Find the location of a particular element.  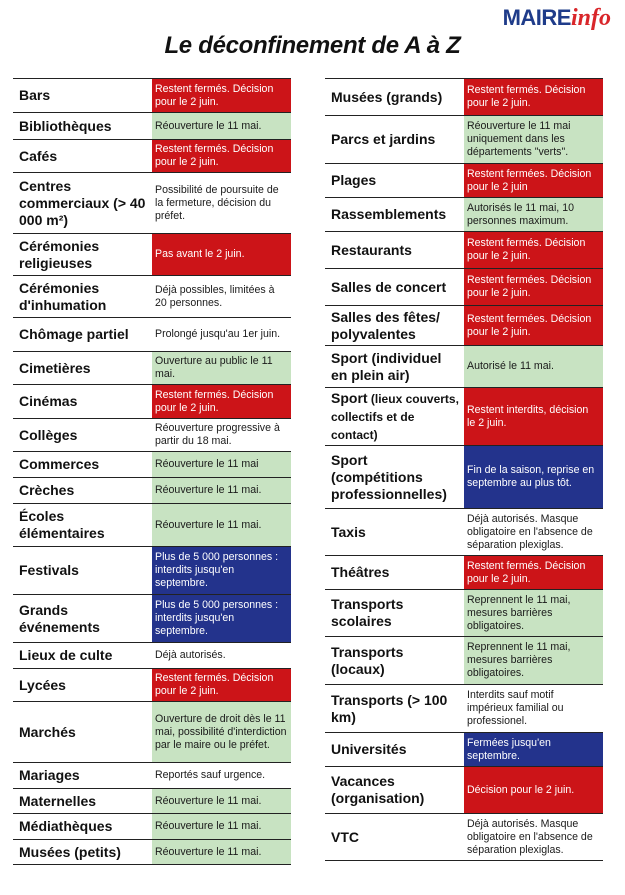

row-label: Marchés is located at coordinates (47, 731).